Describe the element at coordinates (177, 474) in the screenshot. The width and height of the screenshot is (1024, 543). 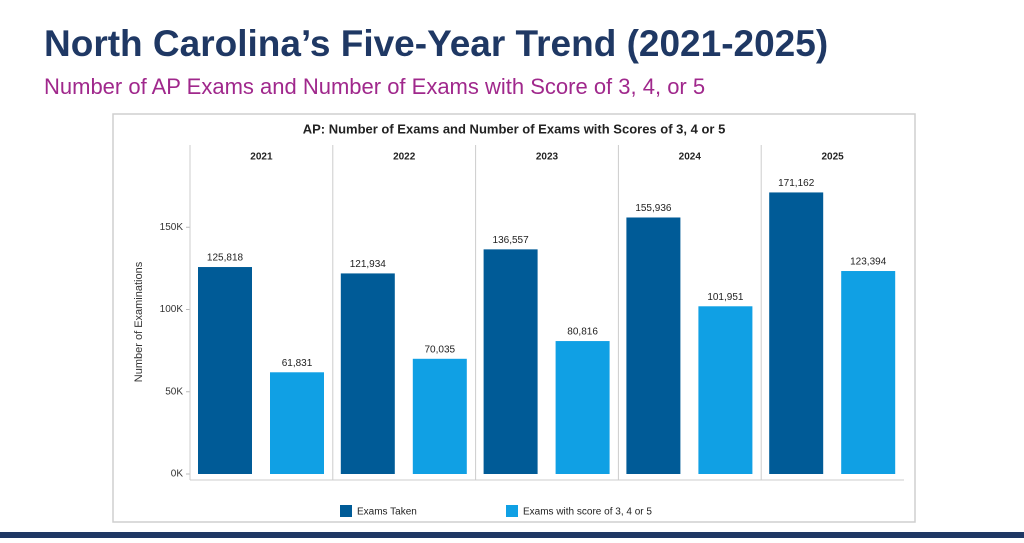
I see `y-tick-label: 0K` at that location.